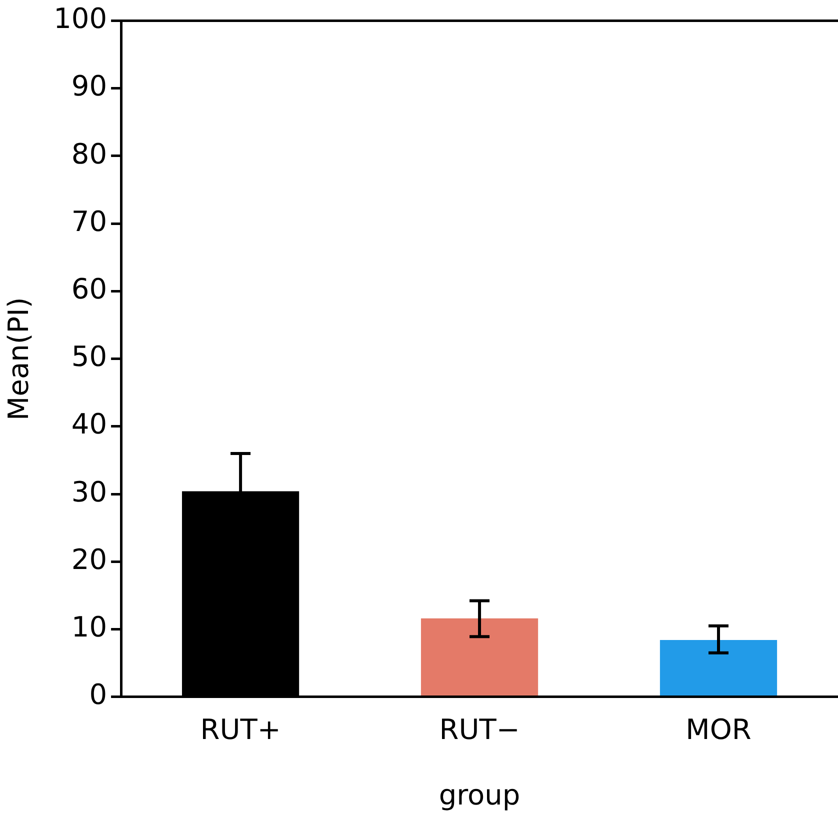 Image resolution: width=838 pixels, height=824 pixels. I want to click on y-tick-label: 80, so click(89, 153).